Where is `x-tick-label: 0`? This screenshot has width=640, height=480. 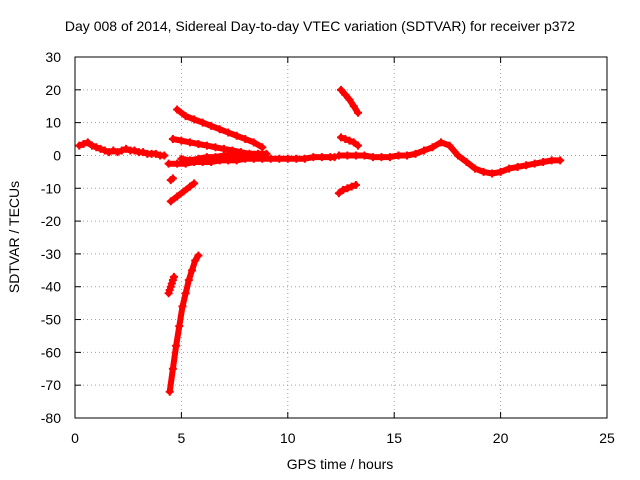 x-tick-label: 0 is located at coordinates (75, 438).